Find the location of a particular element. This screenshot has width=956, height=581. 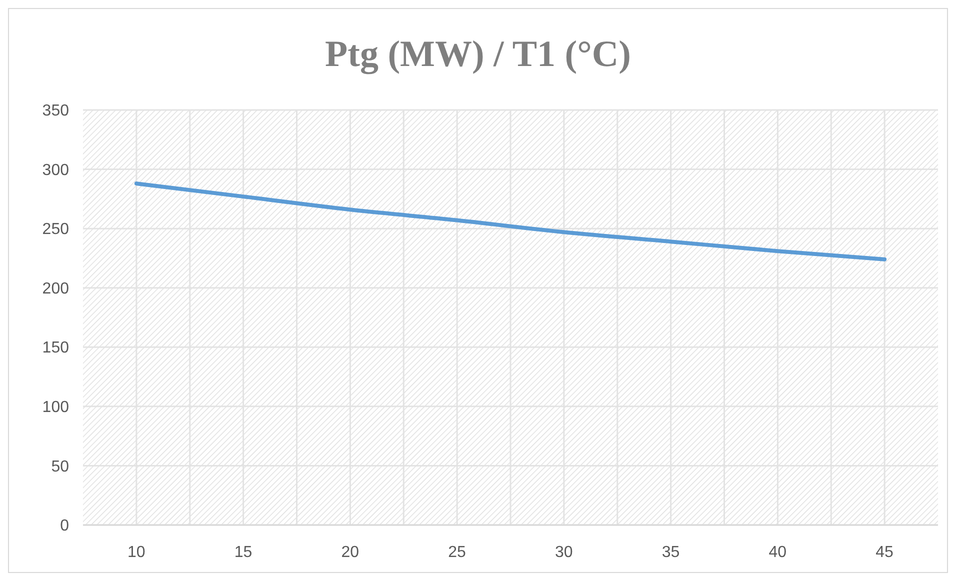

y-tick-label: 50 is located at coordinates (60, 467).